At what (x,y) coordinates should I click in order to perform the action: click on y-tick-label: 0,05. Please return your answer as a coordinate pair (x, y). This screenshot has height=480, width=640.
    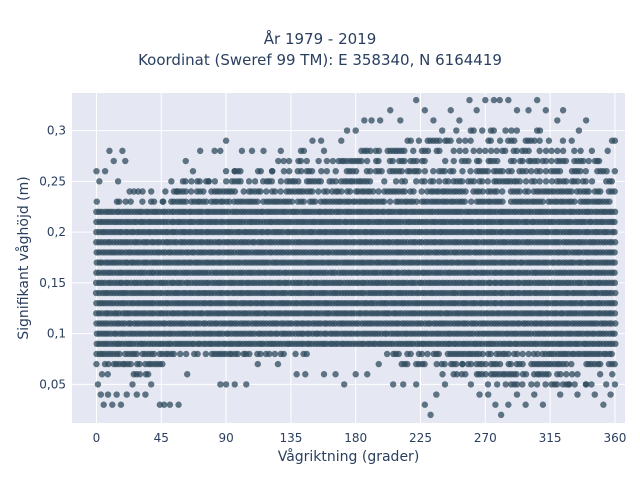
    Looking at the image, I should click on (52, 384).